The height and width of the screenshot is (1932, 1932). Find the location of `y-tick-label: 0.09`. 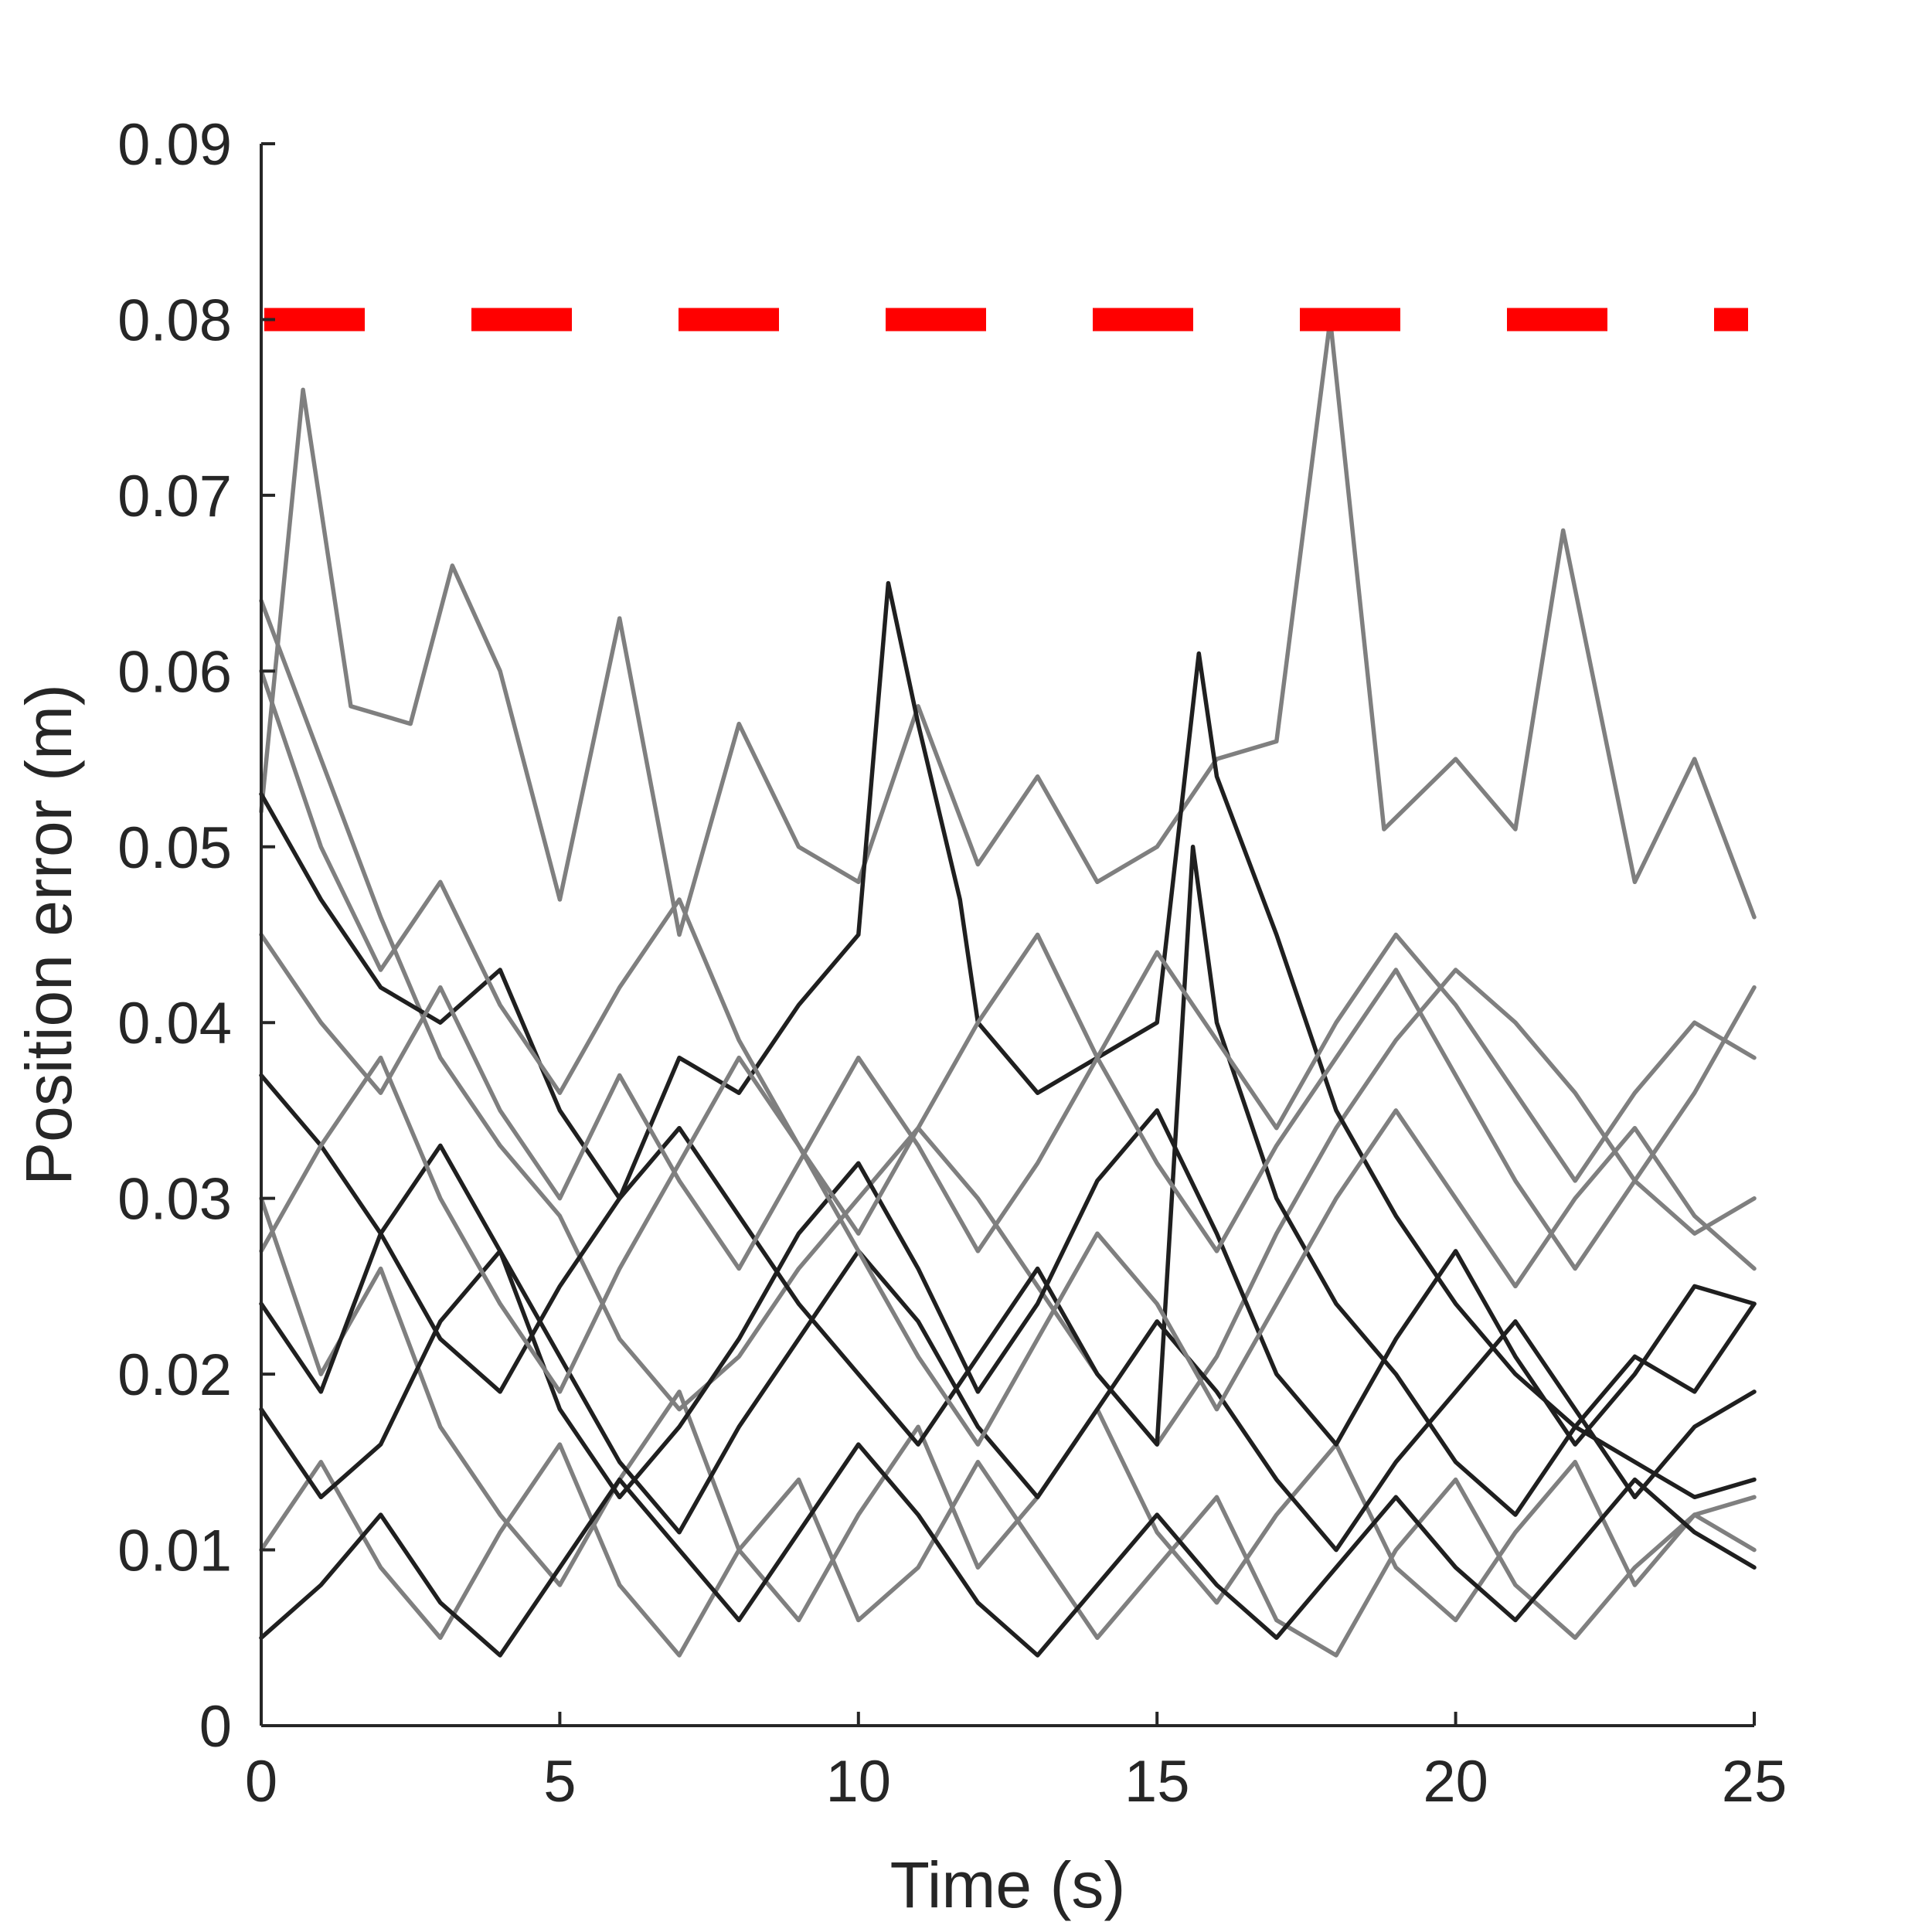

y-tick-label: 0.09 is located at coordinates (175, 145).